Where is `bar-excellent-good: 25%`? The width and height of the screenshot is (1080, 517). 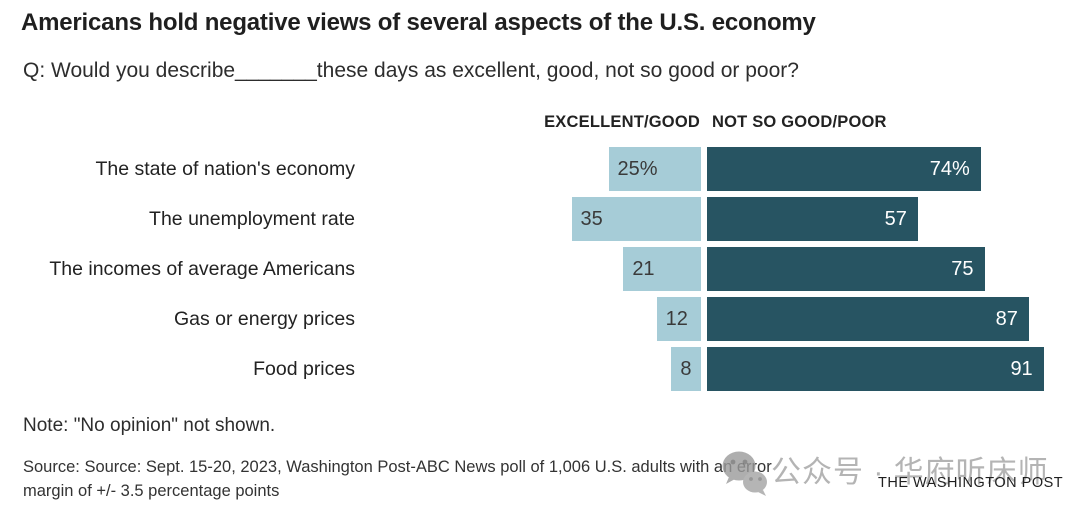 bar-excellent-good: 25% is located at coordinates (654, 169).